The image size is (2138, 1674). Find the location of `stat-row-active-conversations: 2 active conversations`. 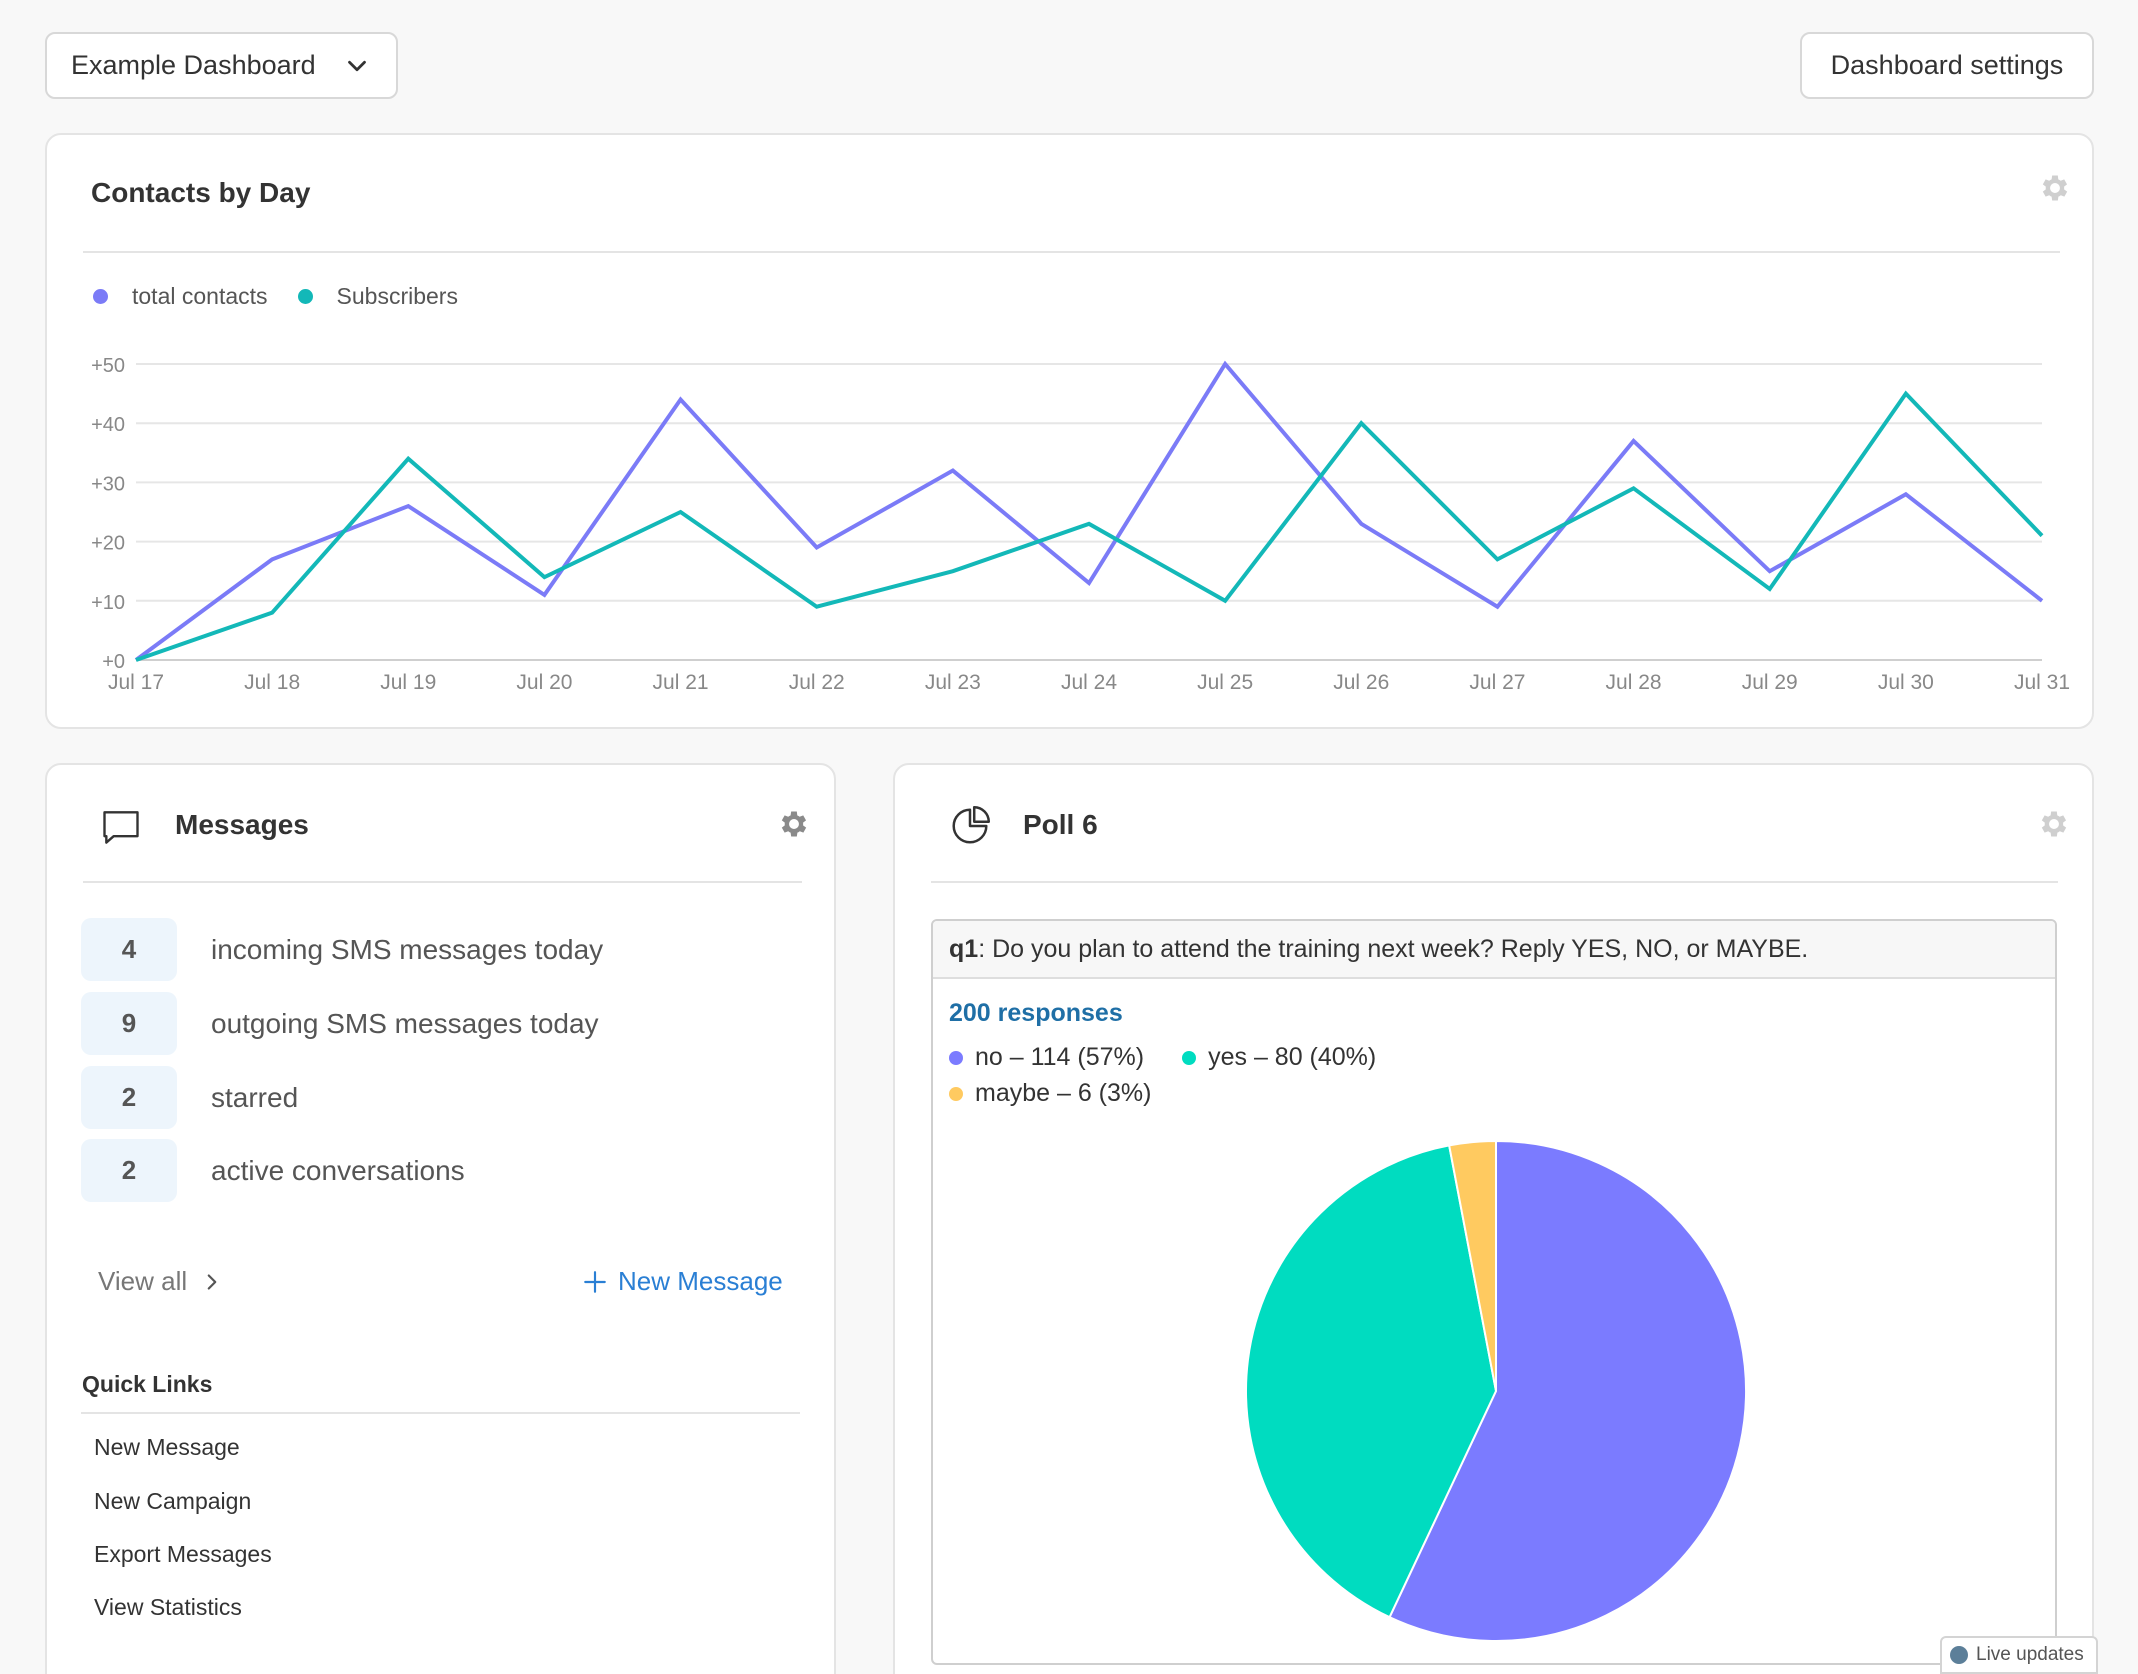

stat-row-active-conversations: 2 active conversations is located at coordinates (273, 1170).